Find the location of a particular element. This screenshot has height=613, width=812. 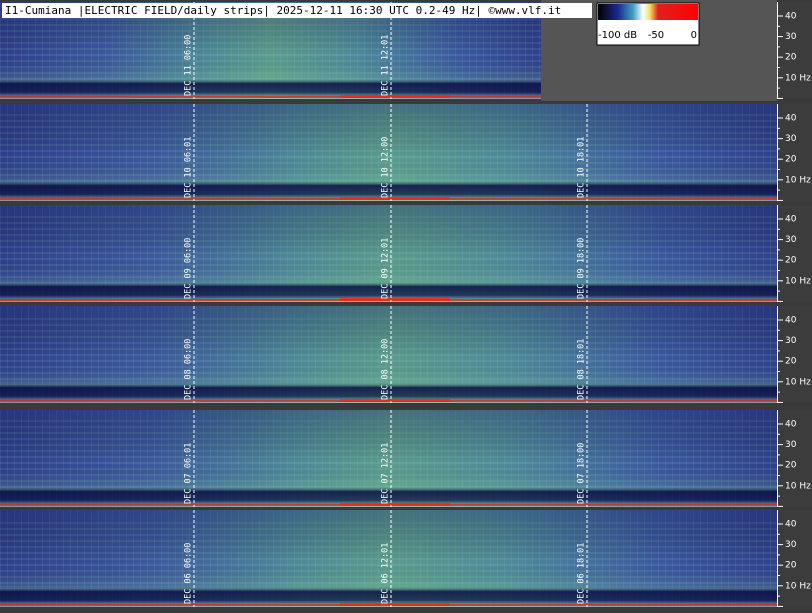

noise-band is located at coordinates (270, 97).